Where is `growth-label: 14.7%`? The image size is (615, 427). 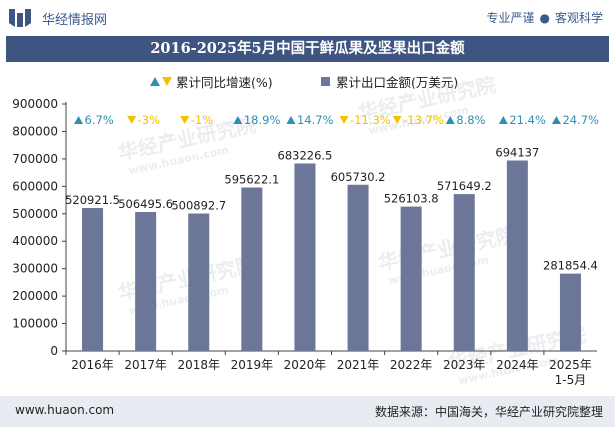
growth-label: 14.7% is located at coordinates (315, 120).